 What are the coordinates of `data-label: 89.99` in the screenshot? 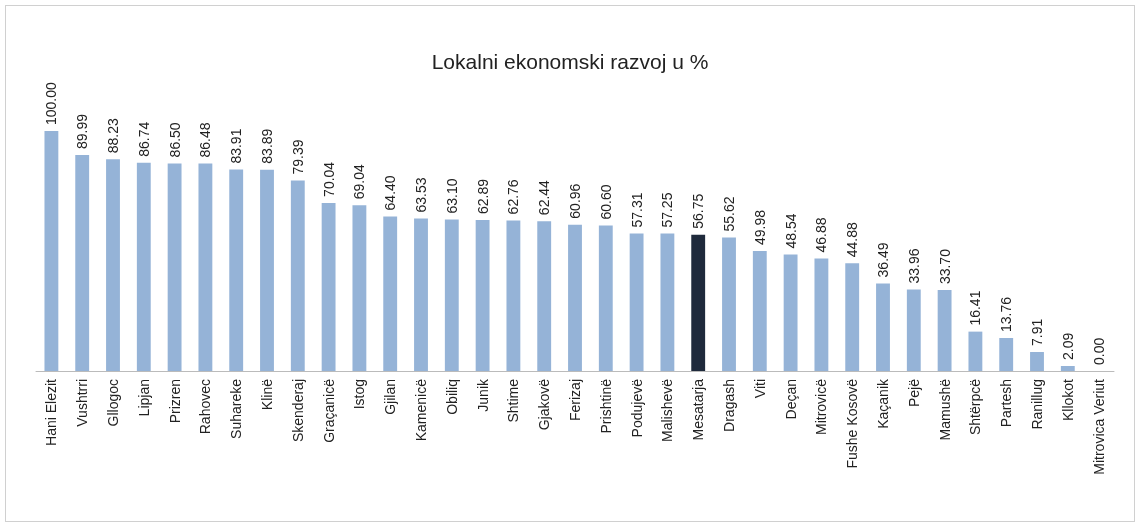 It's located at (82, 131).